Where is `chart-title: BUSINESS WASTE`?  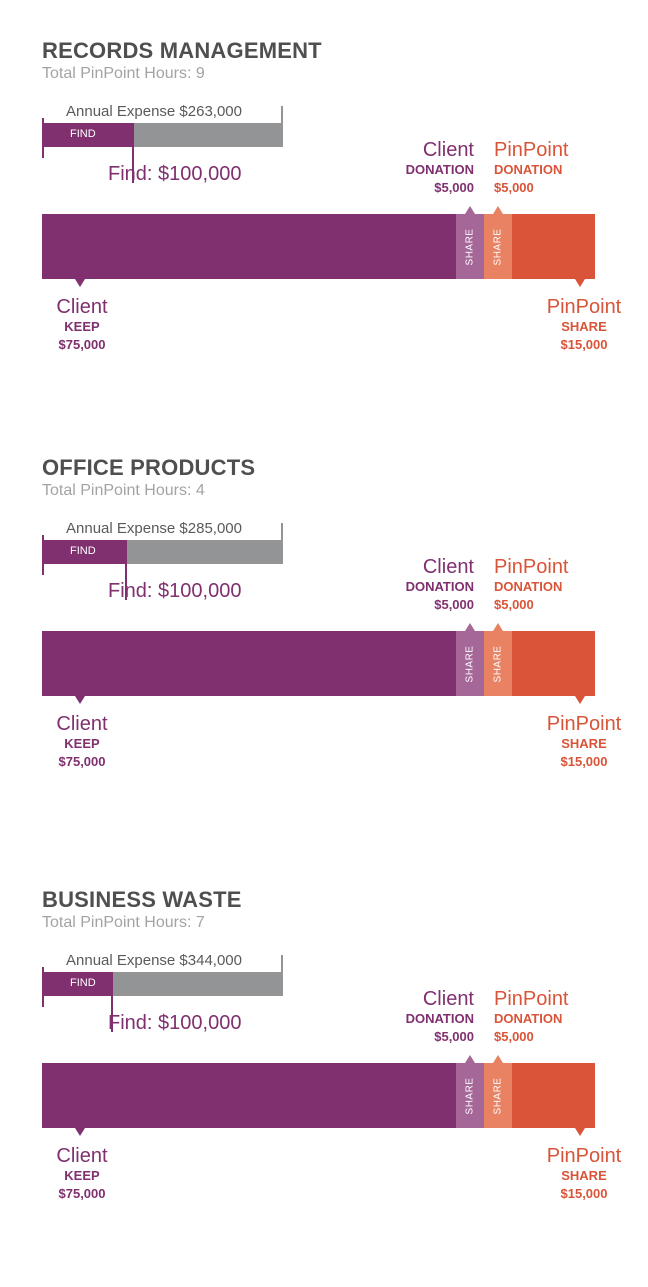
chart-title: BUSINESS WASTE is located at coordinates (142, 899).